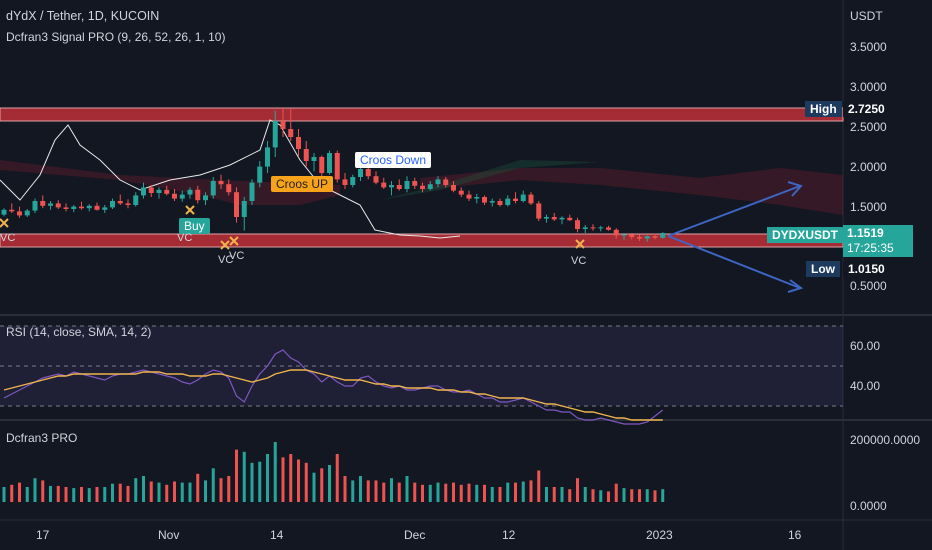  I want to click on rsi-tick: 40.00, so click(865, 386).